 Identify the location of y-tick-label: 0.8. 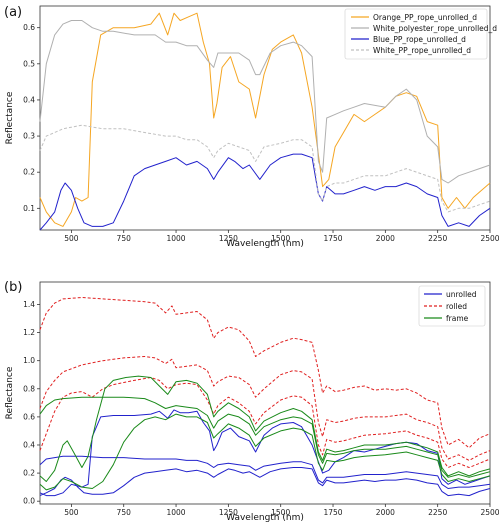
(29, 388).